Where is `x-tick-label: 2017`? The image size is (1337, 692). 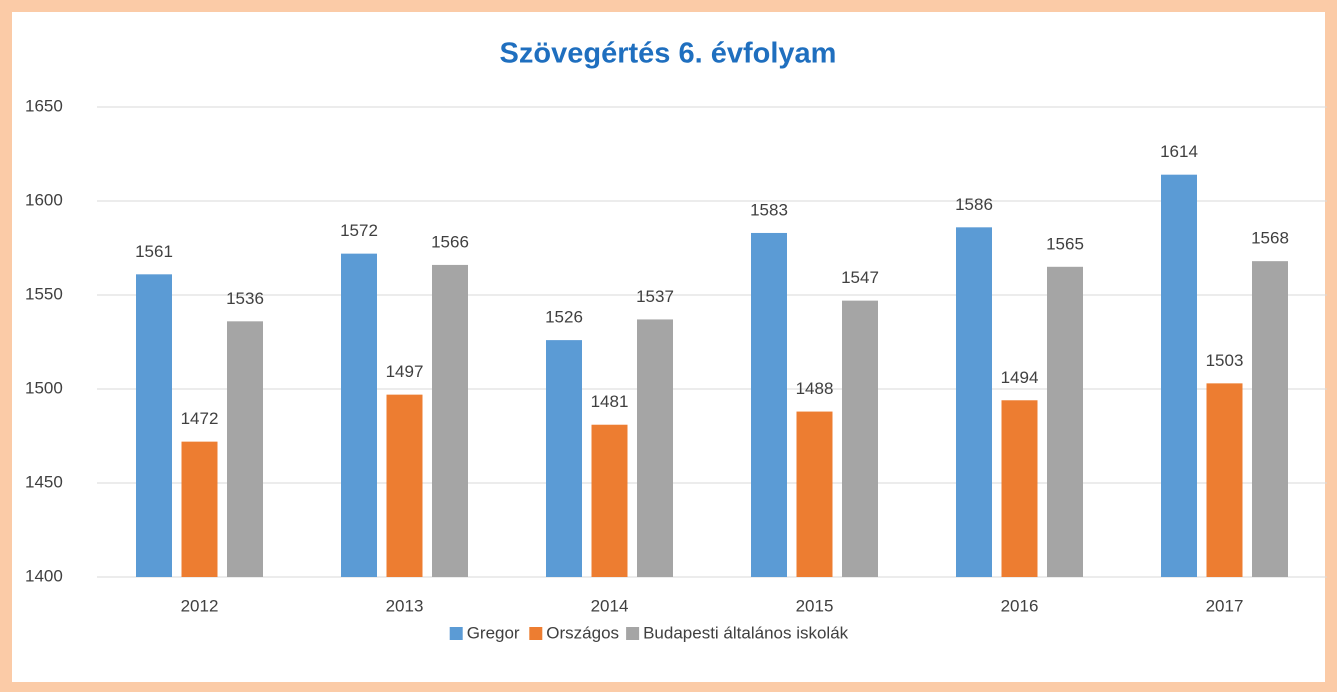 x-tick-label: 2017 is located at coordinates (1225, 605).